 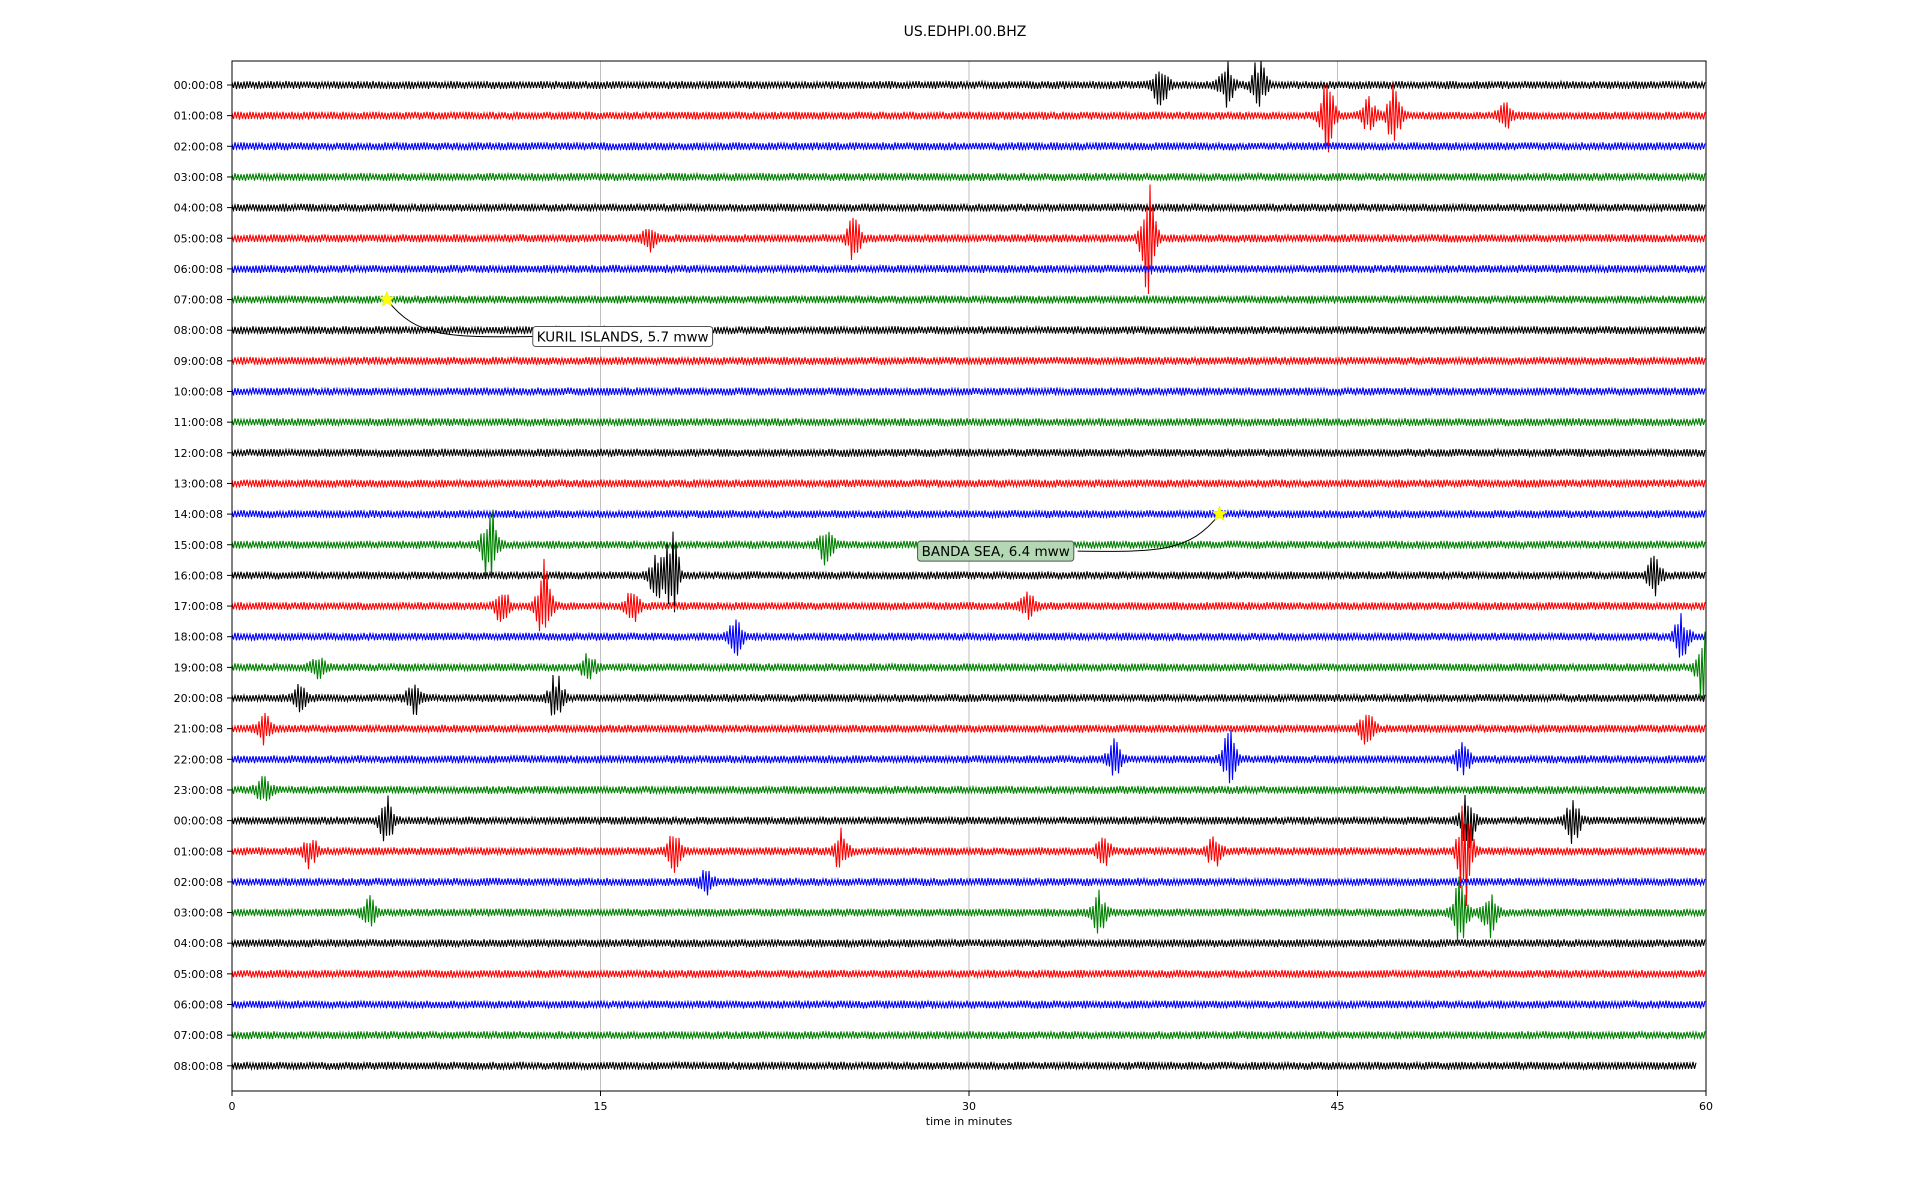 I want to click on y-tick-label: 22:00:08, so click(x=198, y=759).